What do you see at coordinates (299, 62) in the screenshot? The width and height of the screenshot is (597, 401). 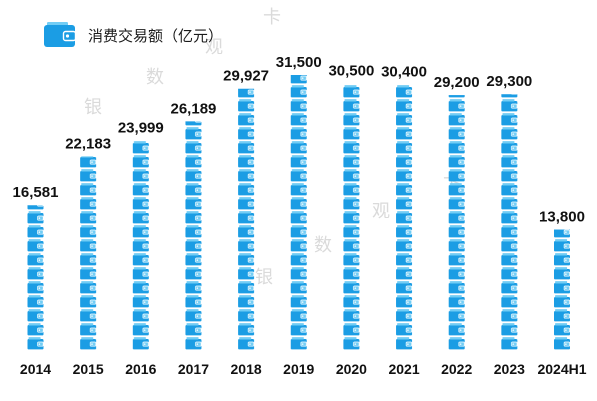 I see `data-label: 31,500` at bounding box center [299, 62].